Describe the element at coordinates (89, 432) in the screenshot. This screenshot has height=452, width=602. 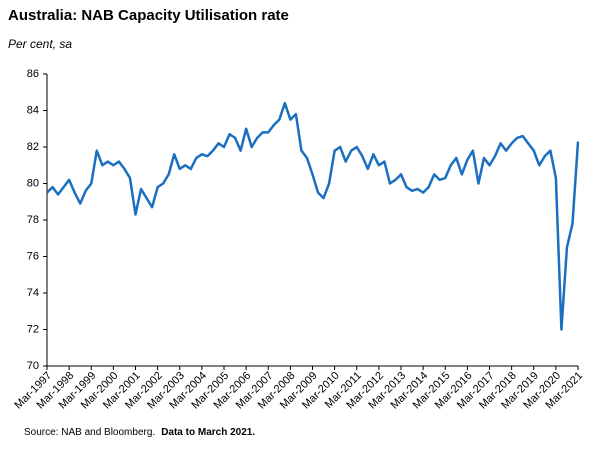
I see `source-text: Source: NAB and Bloomberg.` at that location.